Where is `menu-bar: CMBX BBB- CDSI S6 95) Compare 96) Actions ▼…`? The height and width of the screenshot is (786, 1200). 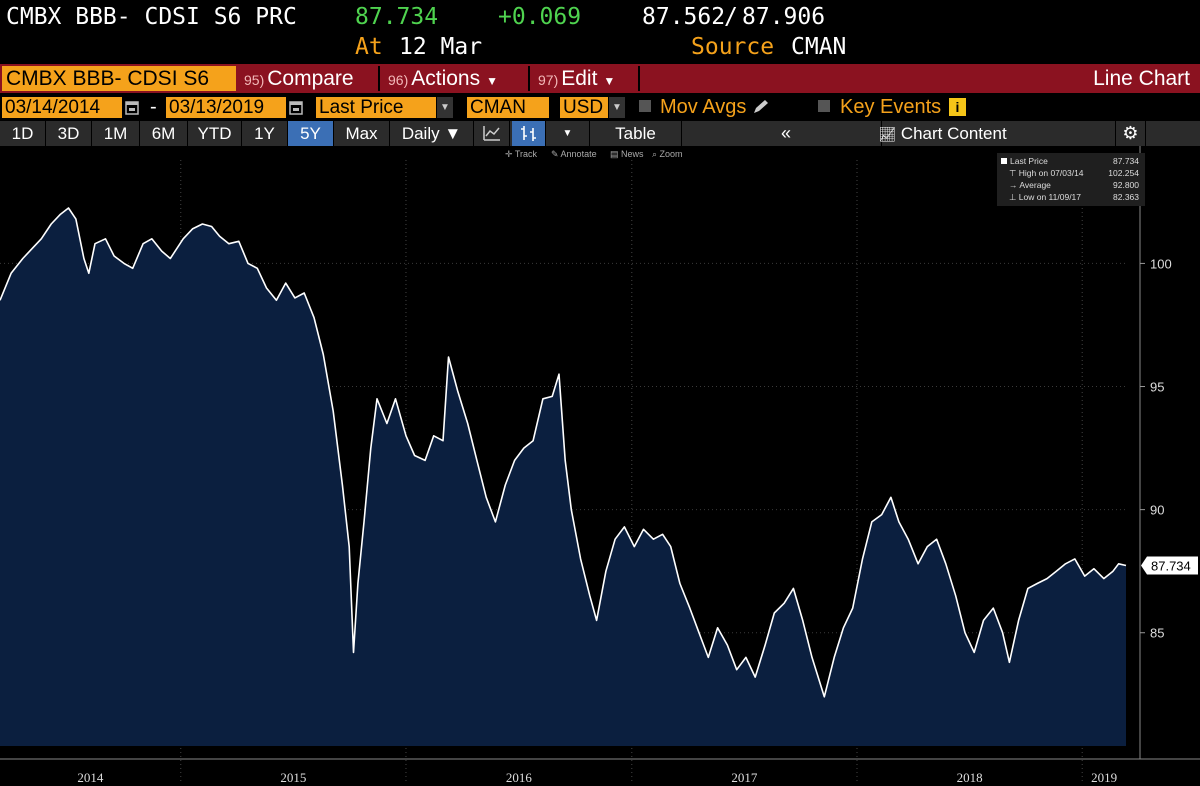 menu-bar: CMBX BBB- CDSI S6 95) Compare 96) Actions ▼… is located at coordinates (600, 78).